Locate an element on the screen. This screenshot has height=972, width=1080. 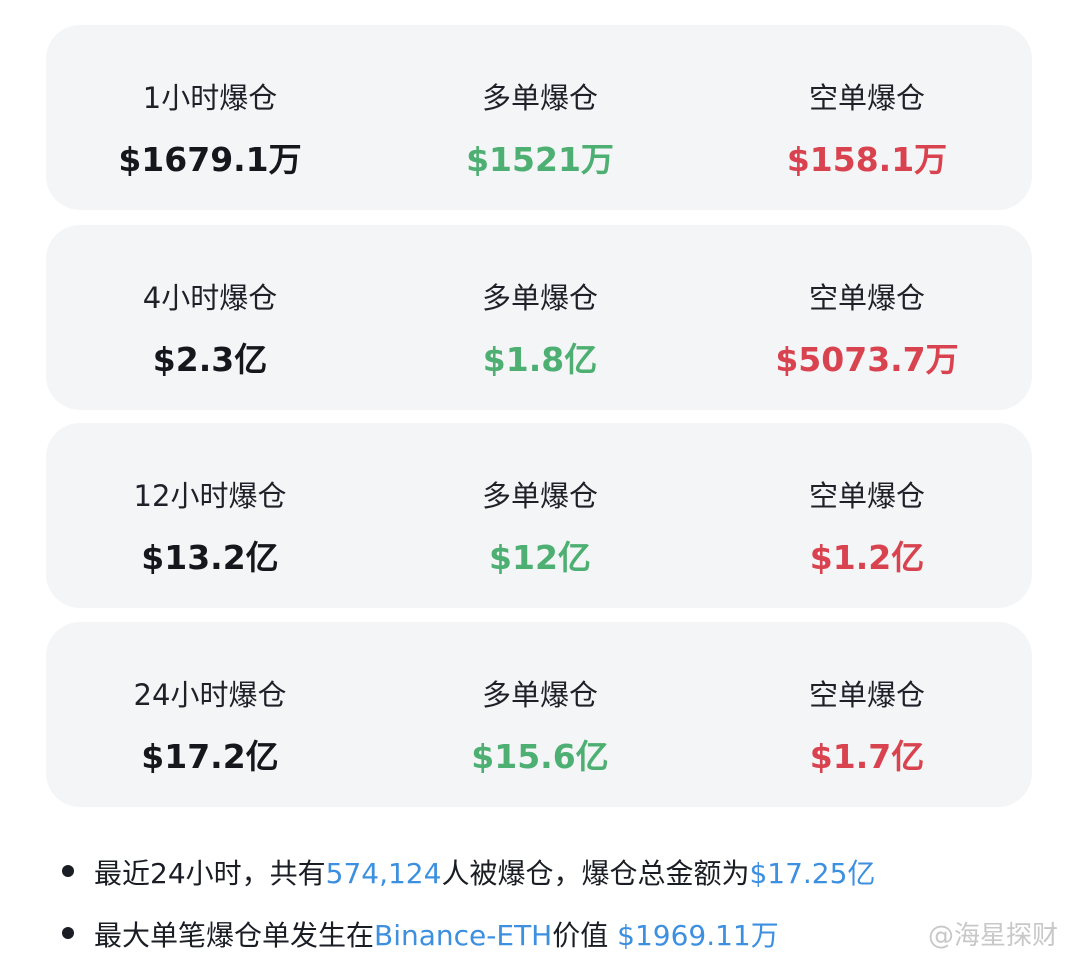
exchange-pair: Binance-ETH is located at coordinates (463, 935).